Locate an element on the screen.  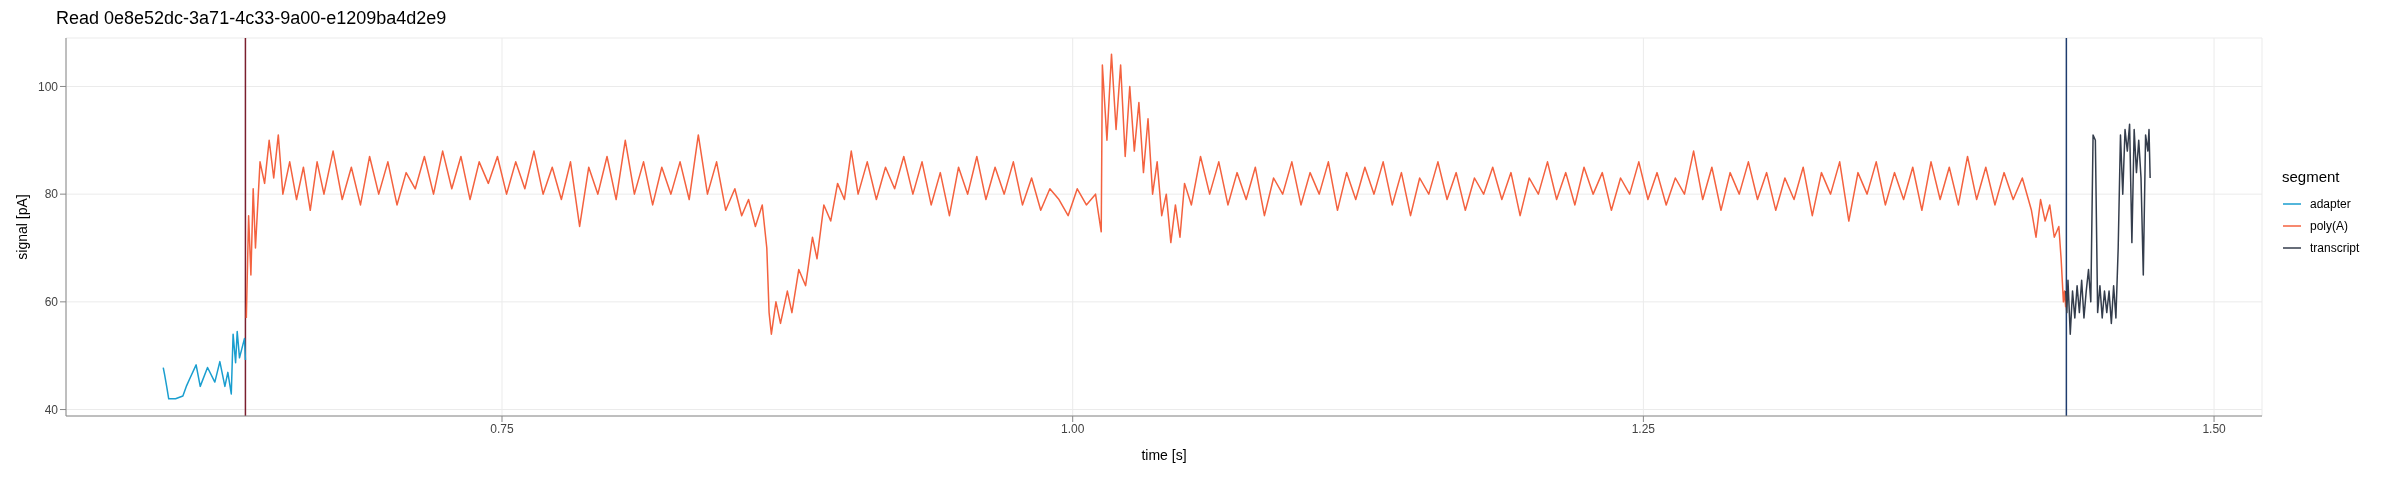
y-tick-label: 100 is located at coordinates (48, 86).